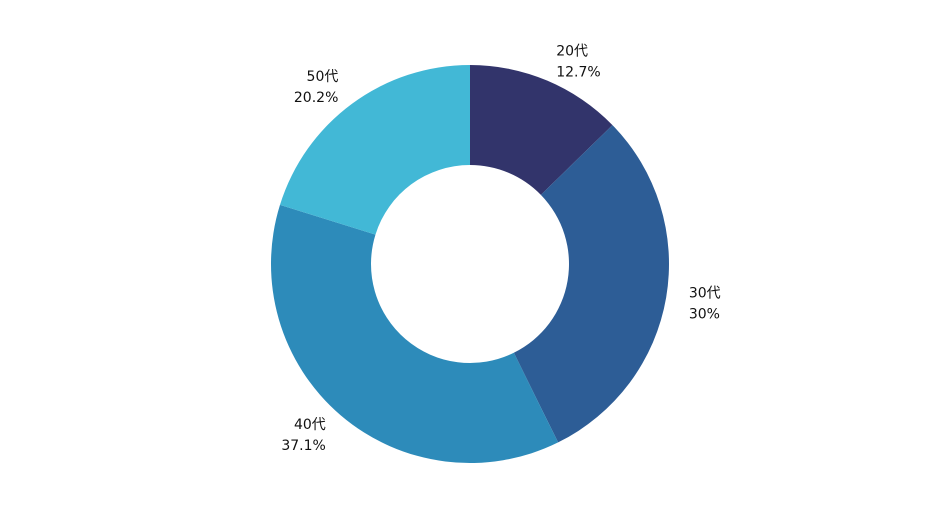 The width and height of the screenshot is (940, 529). What do you see at coordinates (303, 435) in the screenshot?
I see `slice-label-group-3: 40代 37.1%` at bounding box center [303, 435].